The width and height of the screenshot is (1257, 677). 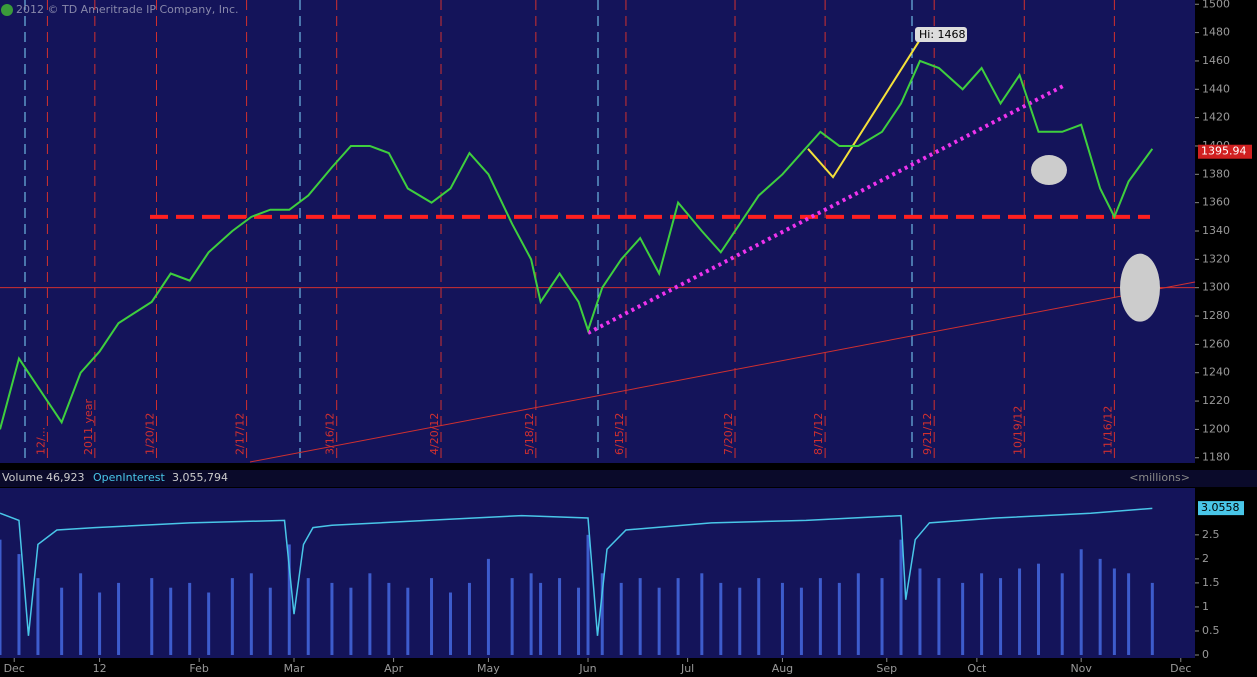 I want to click on y-tick-label: 1480, so click(x=1216, y=32).